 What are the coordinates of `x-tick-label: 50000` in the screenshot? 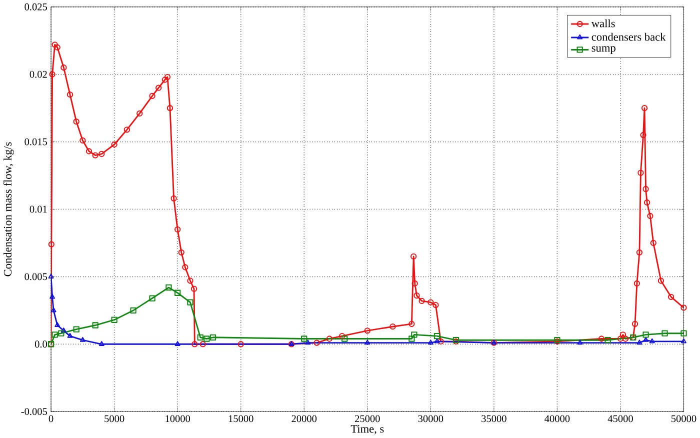 It's located at (683, 418).